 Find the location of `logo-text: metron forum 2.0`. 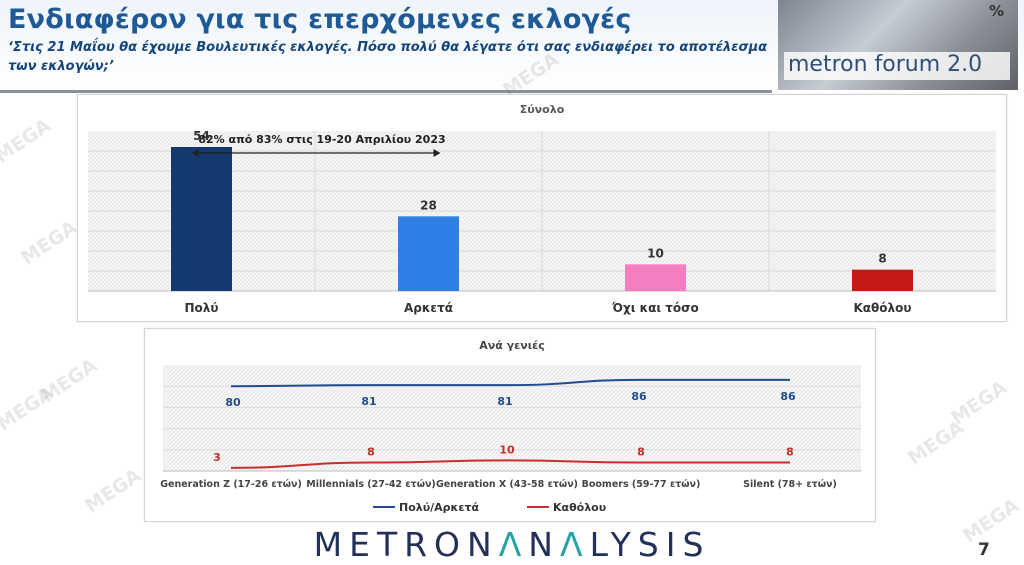

logo-text: metron forum 2.0 is located at coordinates (885, 64).